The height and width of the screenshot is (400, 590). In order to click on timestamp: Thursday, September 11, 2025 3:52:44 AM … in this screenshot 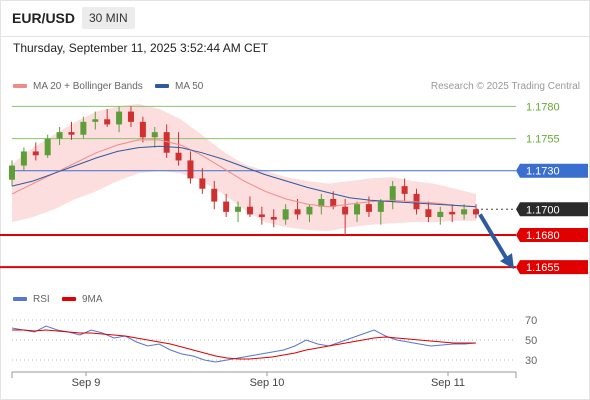, I will do `click(141, 48)`.